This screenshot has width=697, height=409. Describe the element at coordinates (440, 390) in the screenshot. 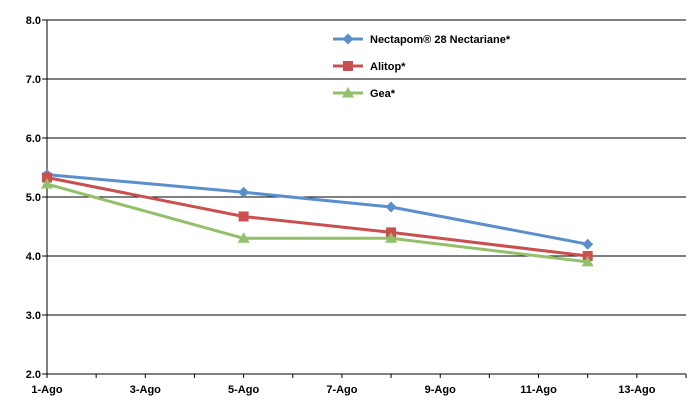

I see `x-tick-label: 9-Ago` at that location.